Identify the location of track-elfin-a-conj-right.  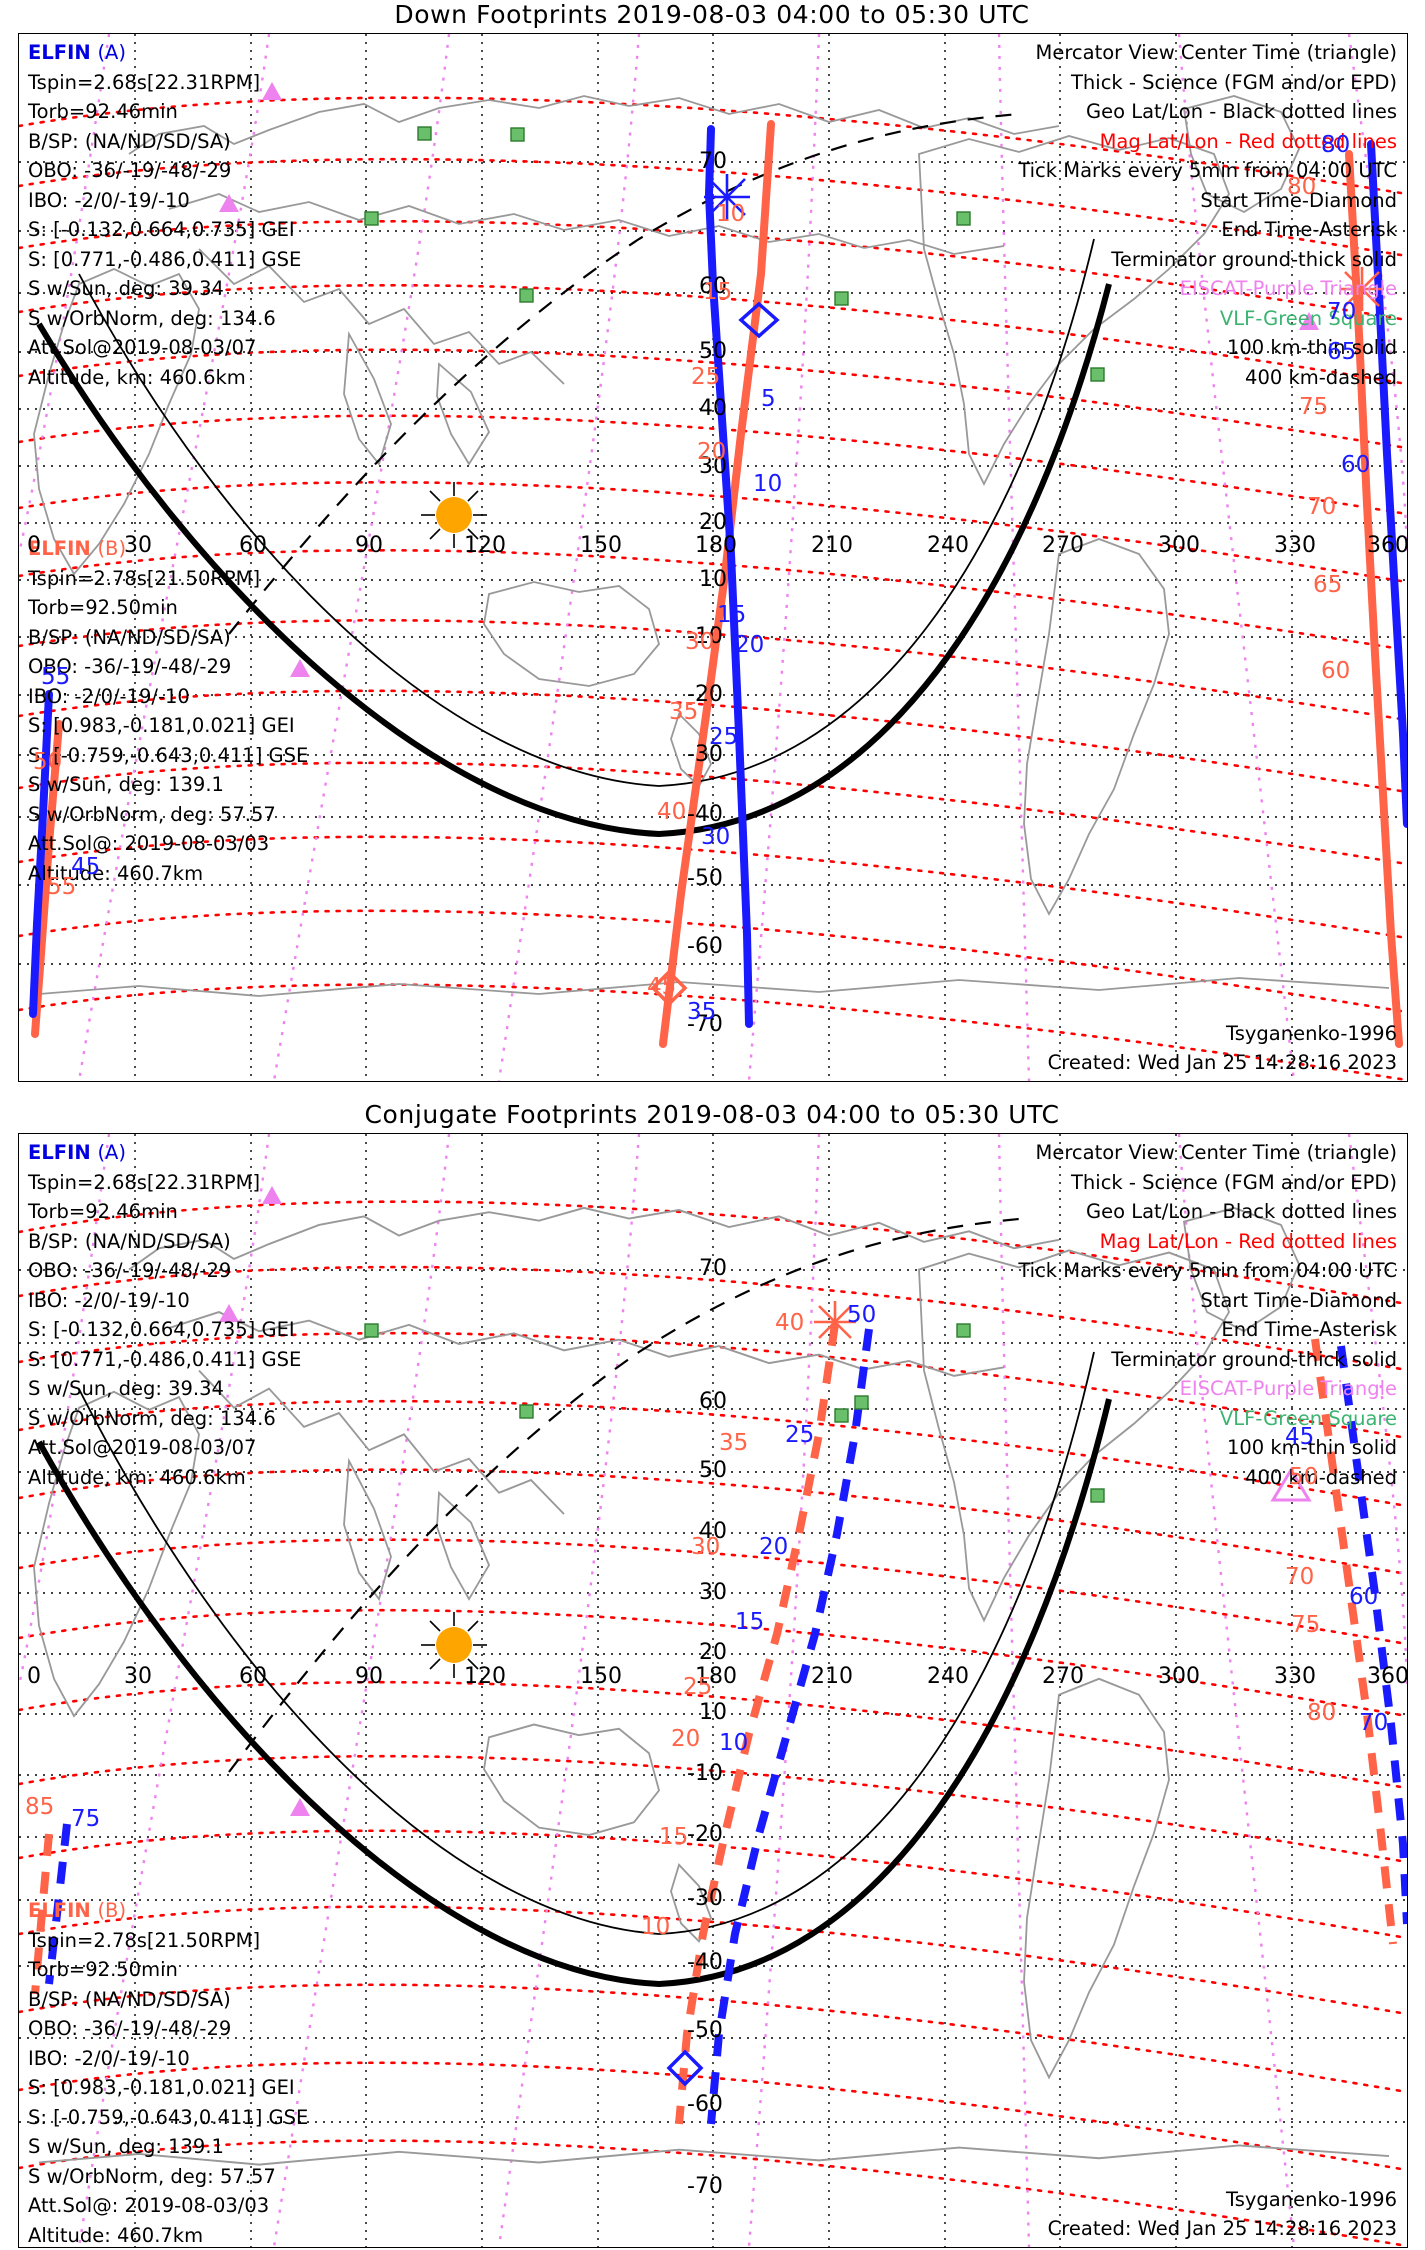
(1372, 1635).